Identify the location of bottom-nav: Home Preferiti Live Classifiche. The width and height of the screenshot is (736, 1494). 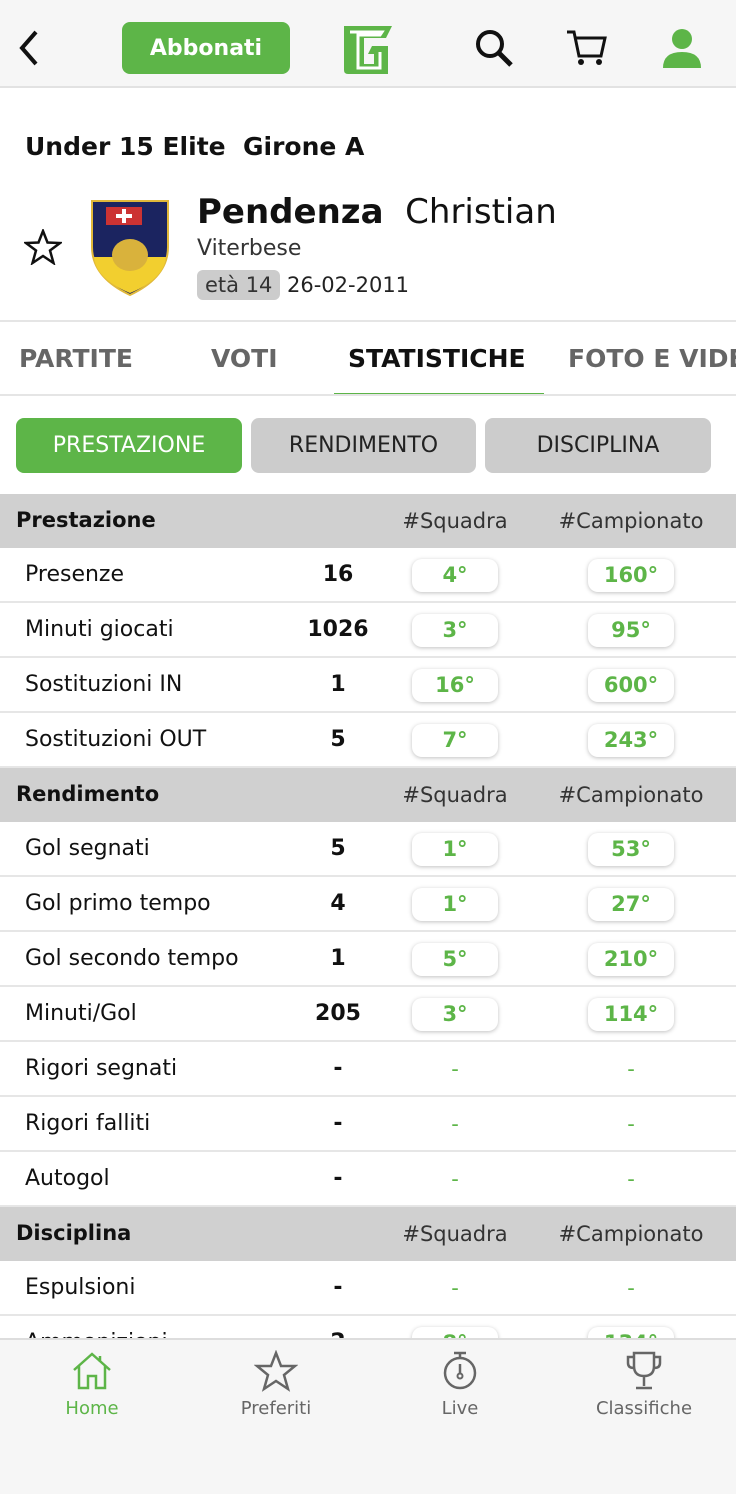
(368, 1416).